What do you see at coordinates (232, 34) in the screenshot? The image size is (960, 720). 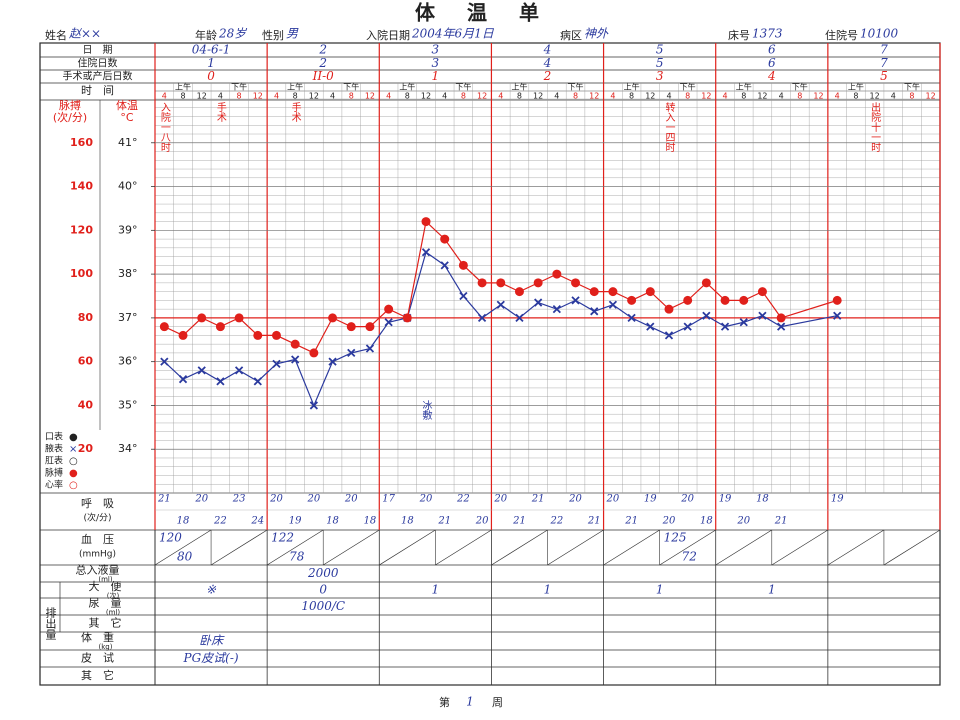 I see `info-value: 28岁` at bounding box center [232, 34].